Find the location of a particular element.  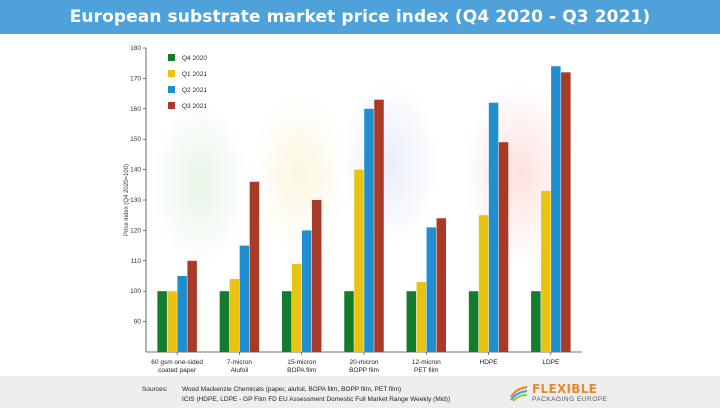

y-tick-label: 160 is located at coordinates (135, 109).